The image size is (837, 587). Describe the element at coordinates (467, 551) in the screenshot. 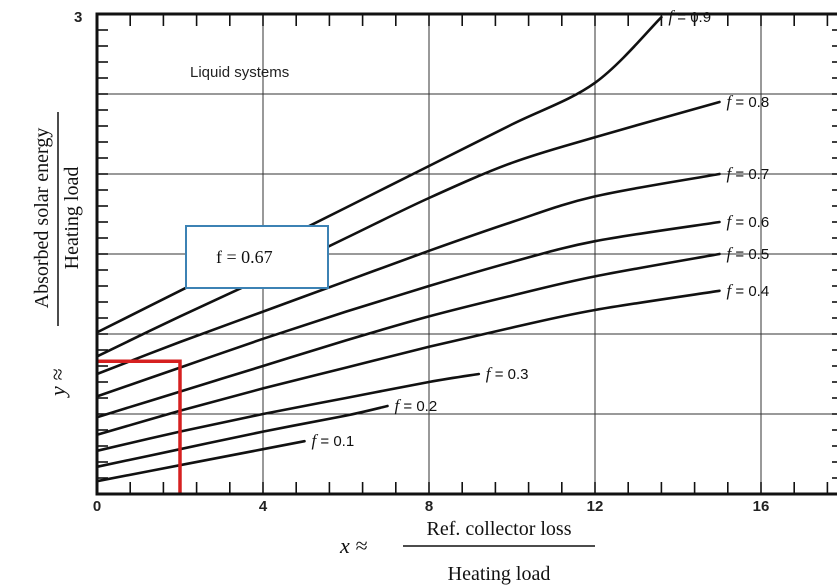

I see `x-axis-label: x ≈ Ref. collector loss Heating load` at that location.